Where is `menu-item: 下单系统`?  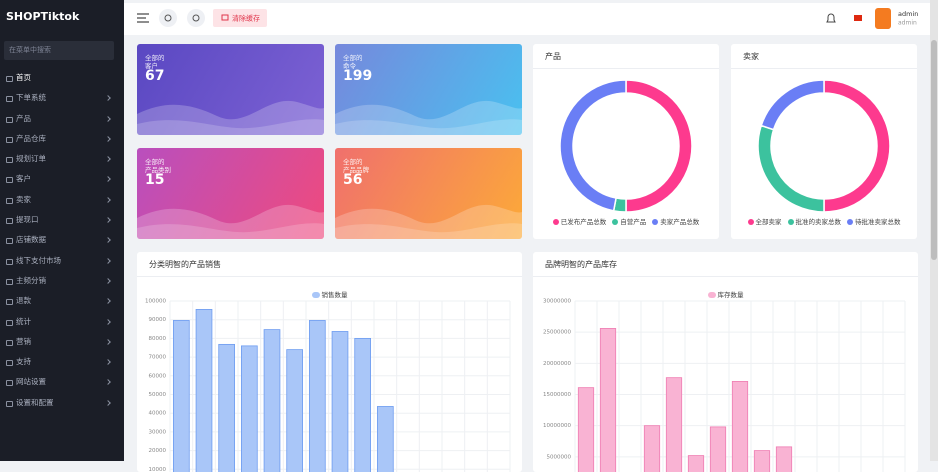 menu-item: 下单系统 is located at coordinates (62, 98).